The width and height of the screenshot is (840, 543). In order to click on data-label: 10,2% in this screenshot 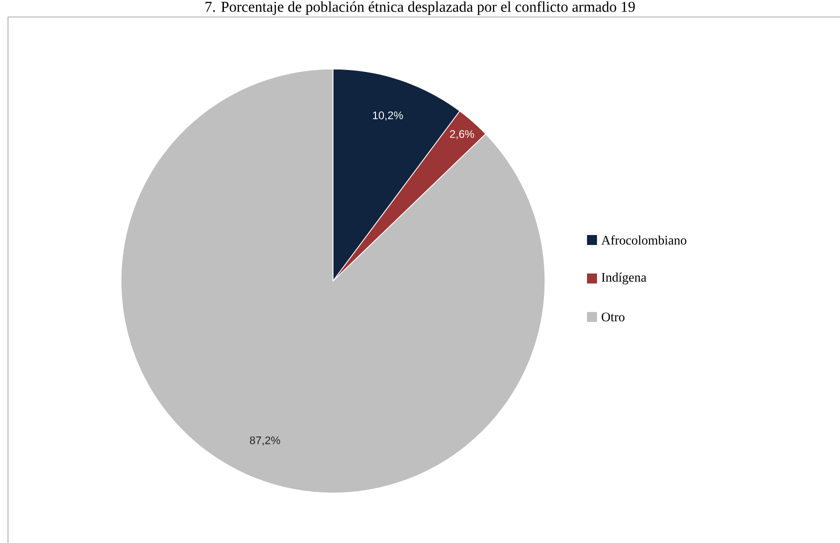, I will do `click(388, 116)`.